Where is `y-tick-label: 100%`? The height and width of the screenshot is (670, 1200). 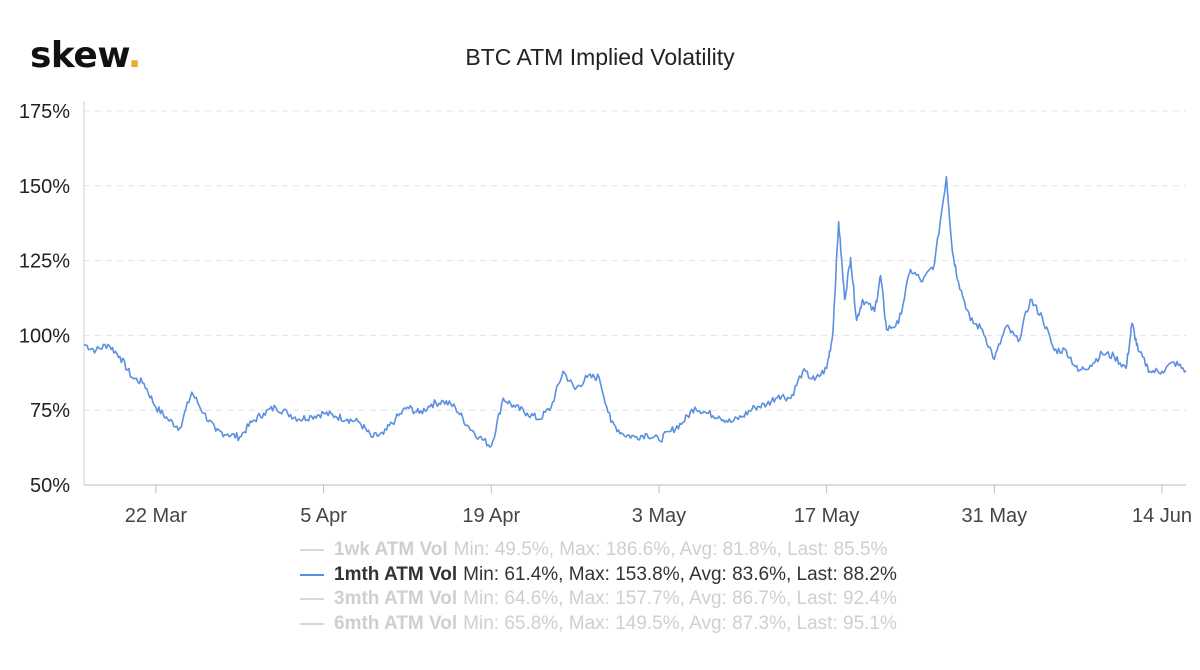
y-tick-label: 100% is located at coordinates (44, 336).